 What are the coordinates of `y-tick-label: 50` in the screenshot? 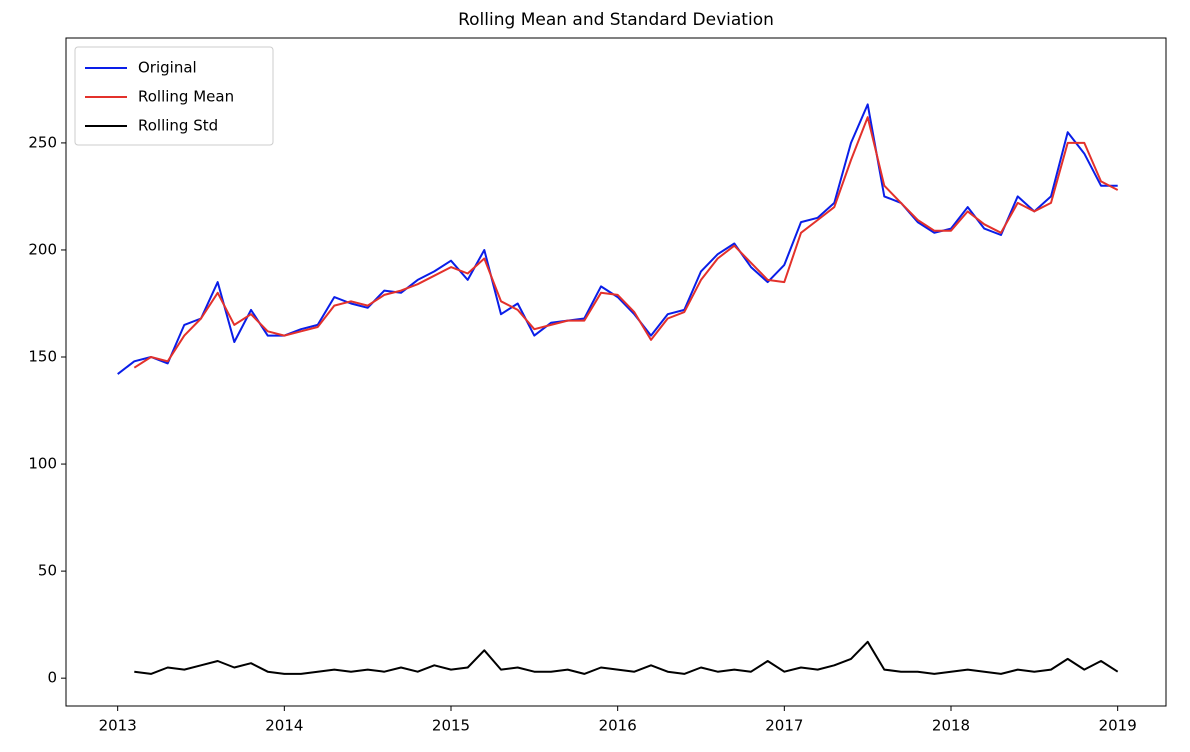 It's located at (47, 571).